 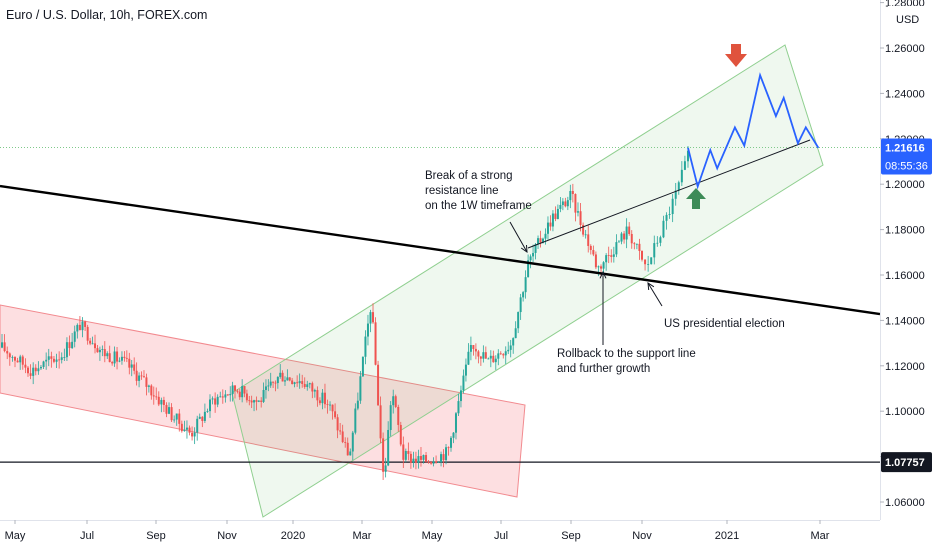 I want to click on level-price-label: 1.07757, so click(x=905, y=463).